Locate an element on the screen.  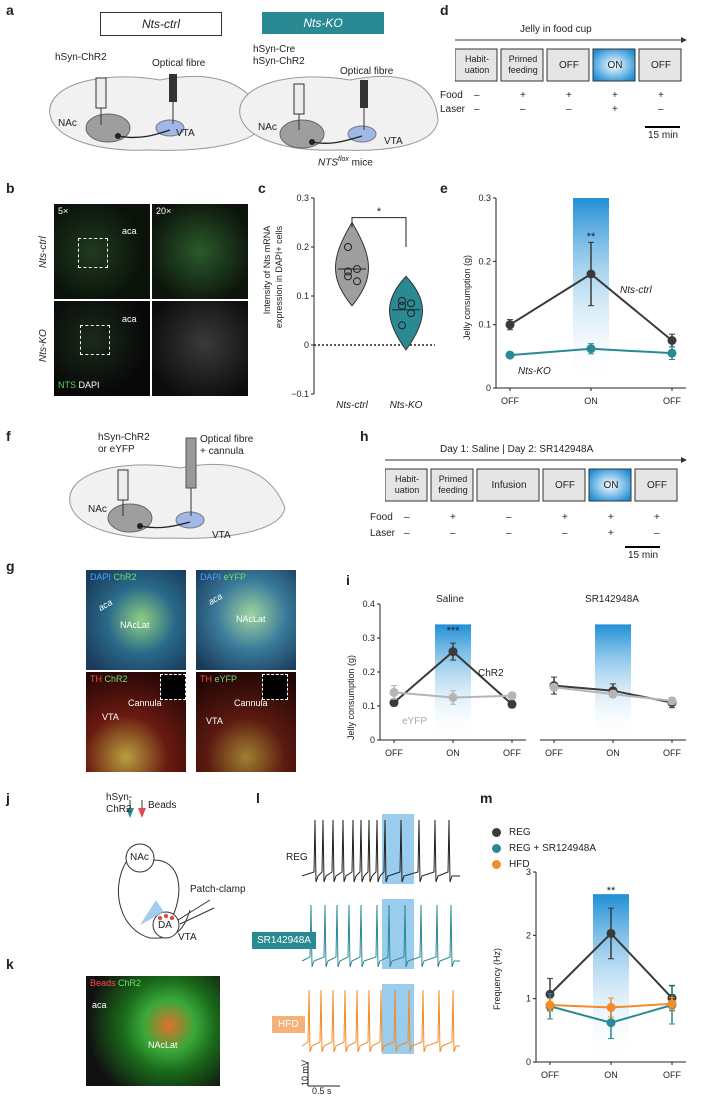
d-box-on: ON is located at coordinates (615, 65).